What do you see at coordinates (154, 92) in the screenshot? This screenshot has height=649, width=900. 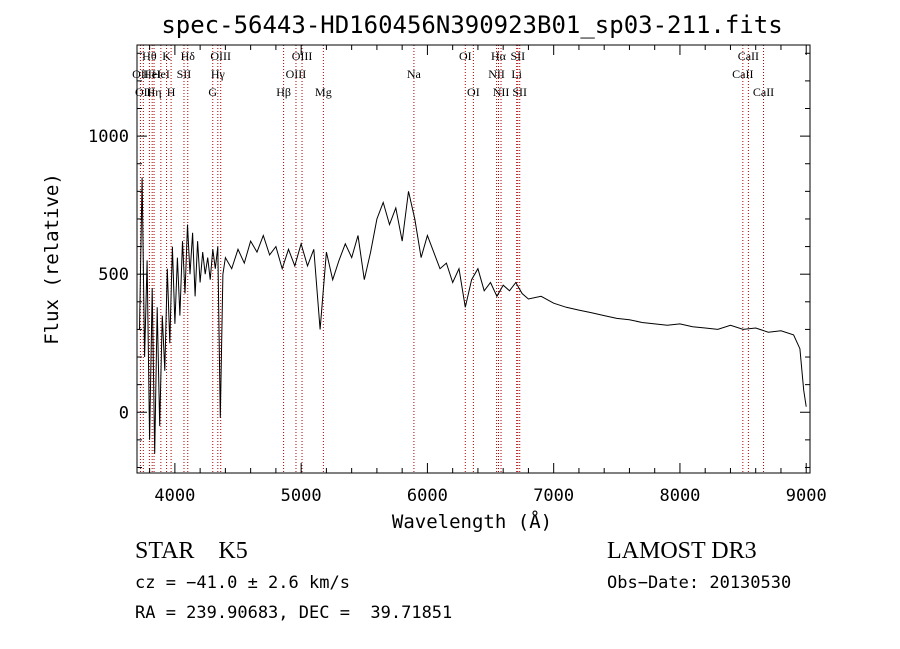 I see `line-marker-label: Hη` at bounding box center [154, 92].